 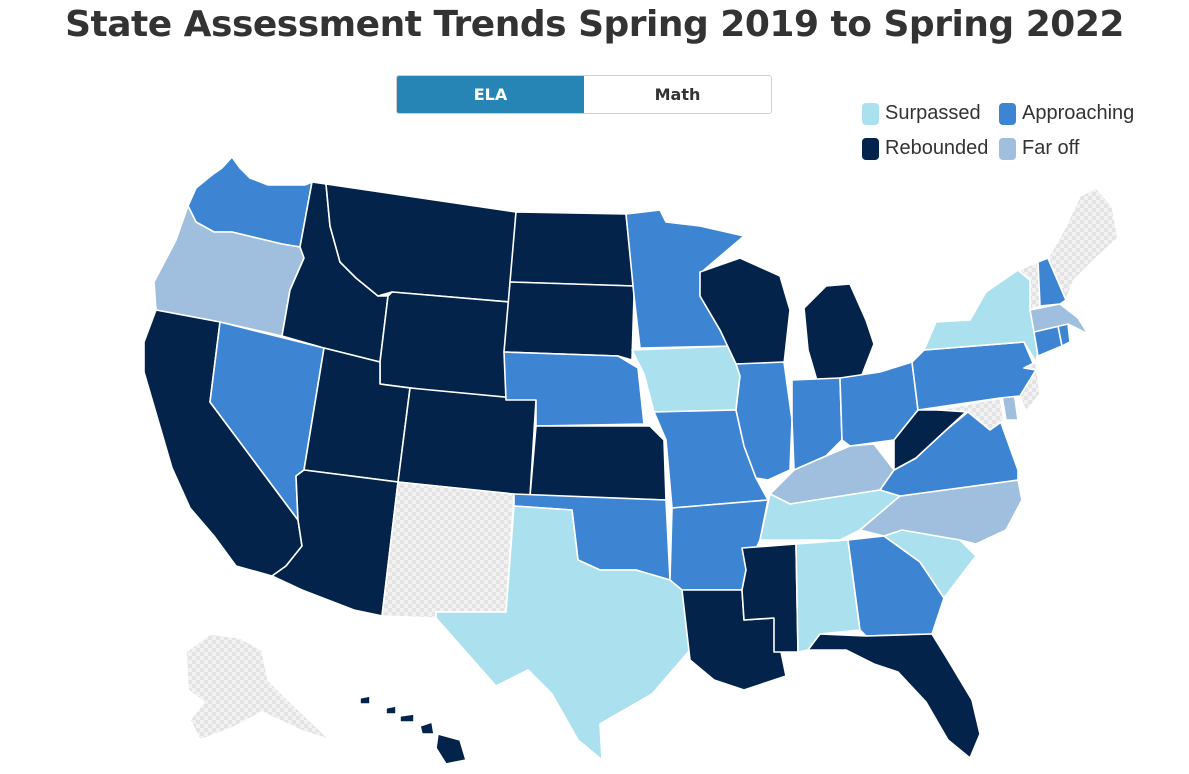 I want to click on state-north-dakota, so click(x=572, y=249).